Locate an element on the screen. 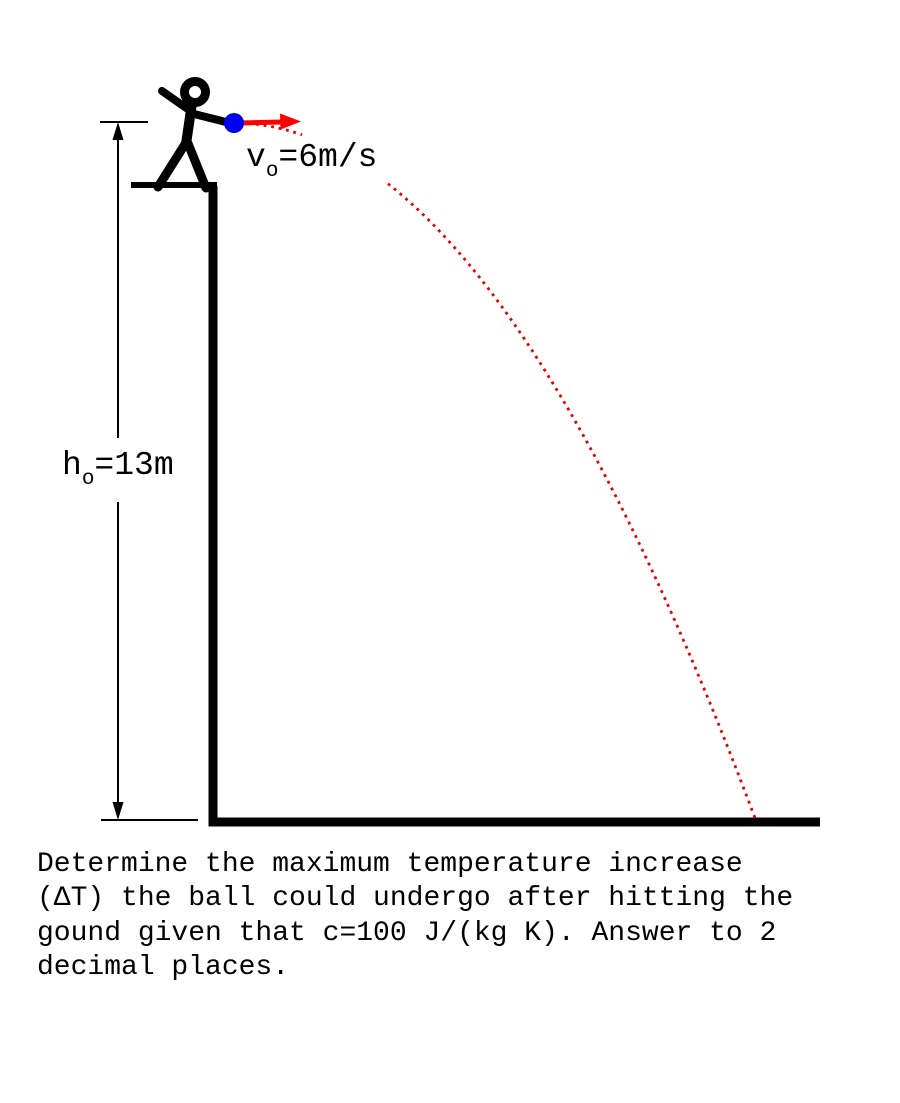 The width and height of the screenshot is (900, 1103). stick-figure-leg-right is located at coordinates (196, 164).